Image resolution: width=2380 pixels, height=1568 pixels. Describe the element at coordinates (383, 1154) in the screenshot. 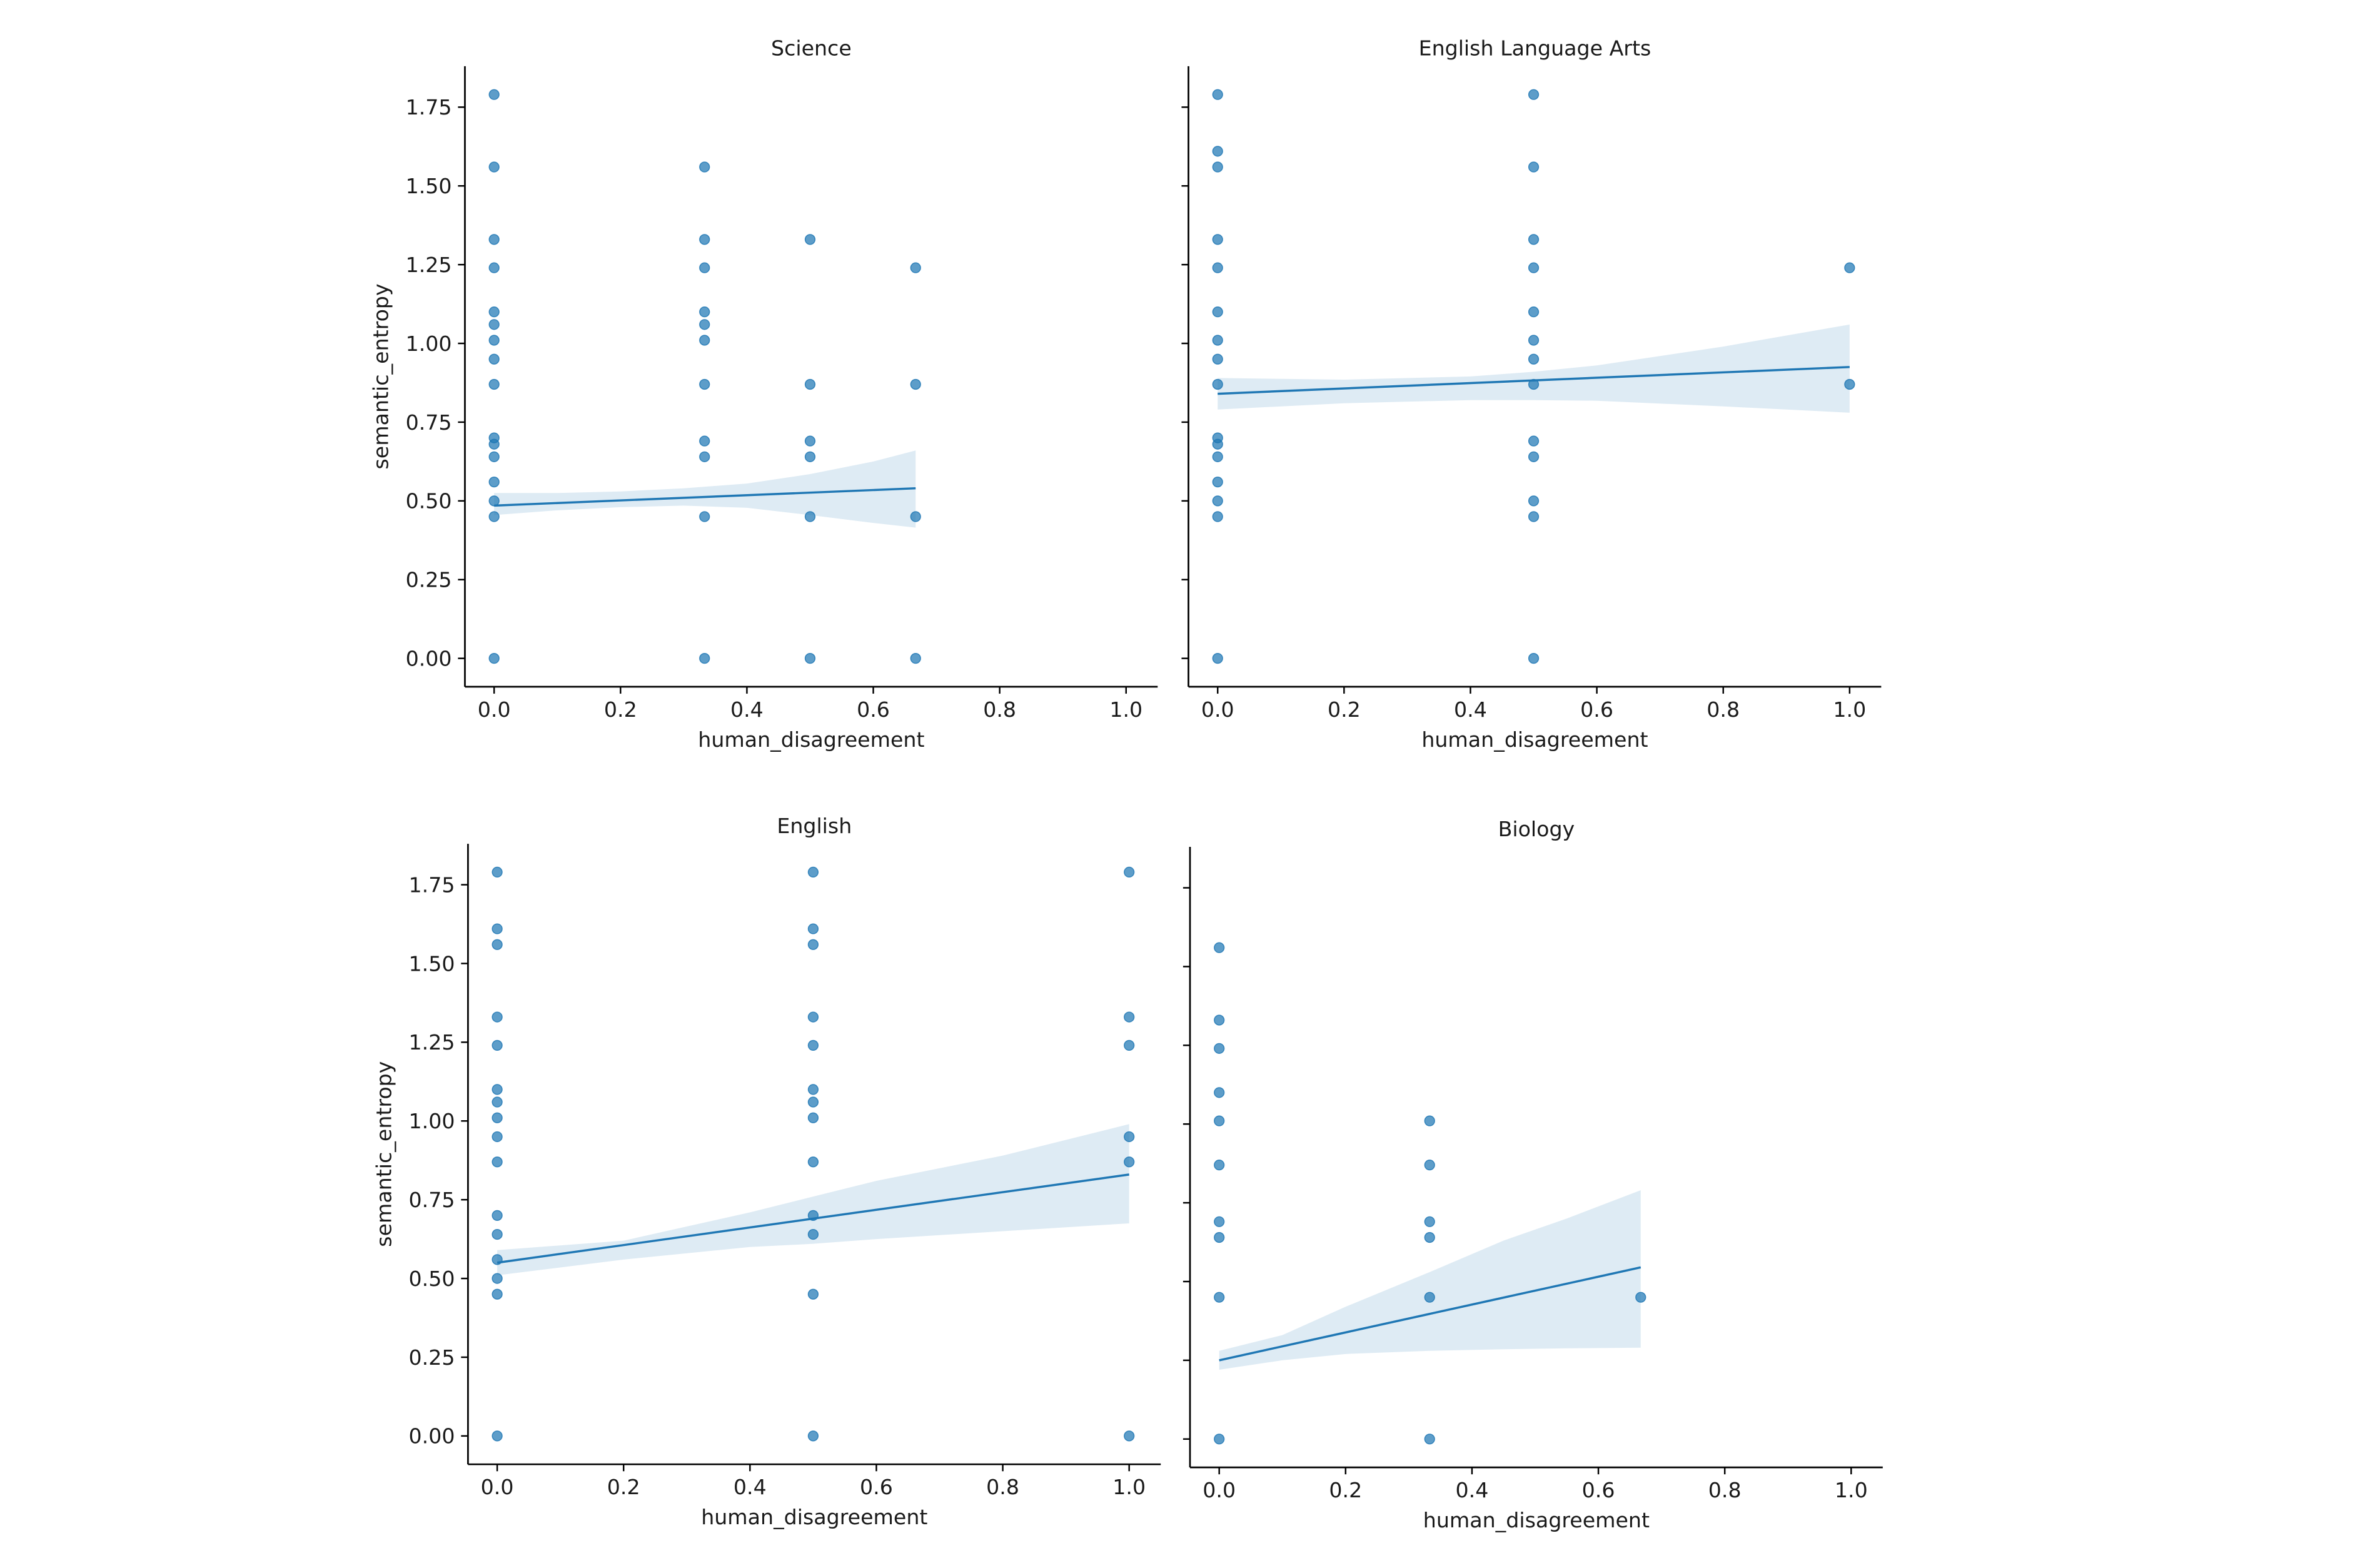

I see `y-axis-label: semantic_entropy` at that location.